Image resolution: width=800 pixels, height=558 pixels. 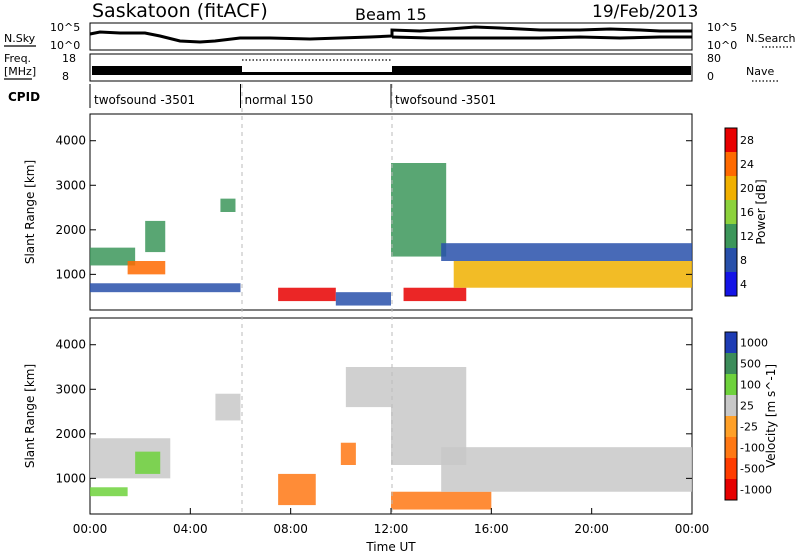 I want to click on cpid-label: CPID, so click(x=24, y=97).